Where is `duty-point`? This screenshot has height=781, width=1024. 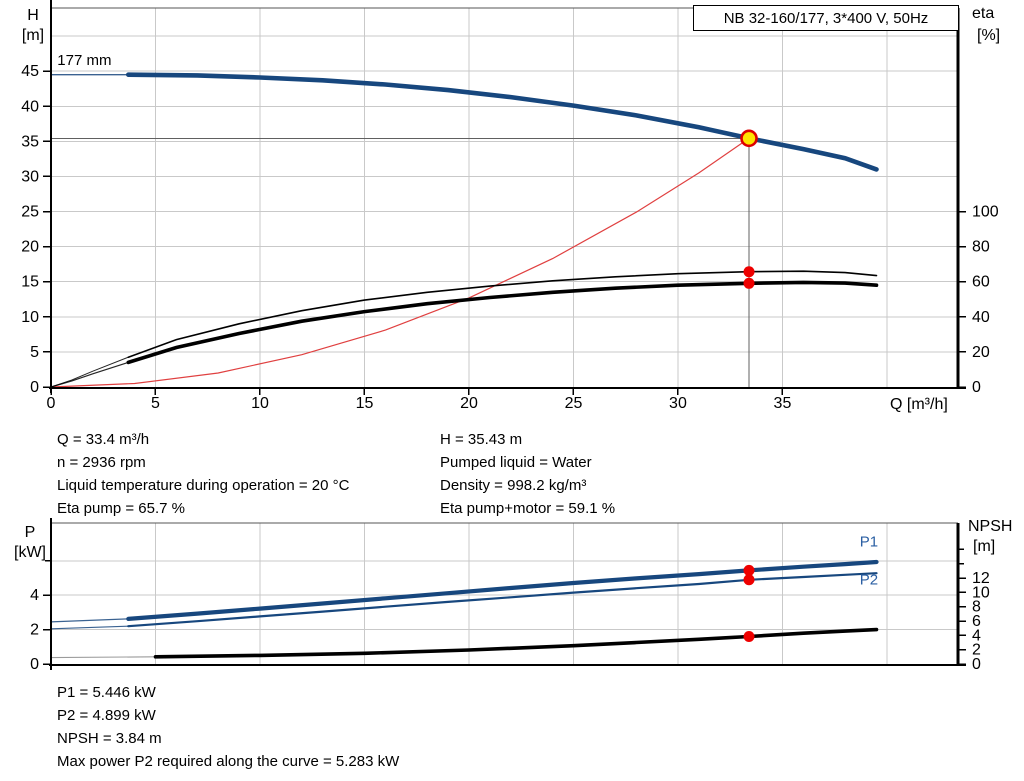
duty-point is located at coordinates (749, 138).